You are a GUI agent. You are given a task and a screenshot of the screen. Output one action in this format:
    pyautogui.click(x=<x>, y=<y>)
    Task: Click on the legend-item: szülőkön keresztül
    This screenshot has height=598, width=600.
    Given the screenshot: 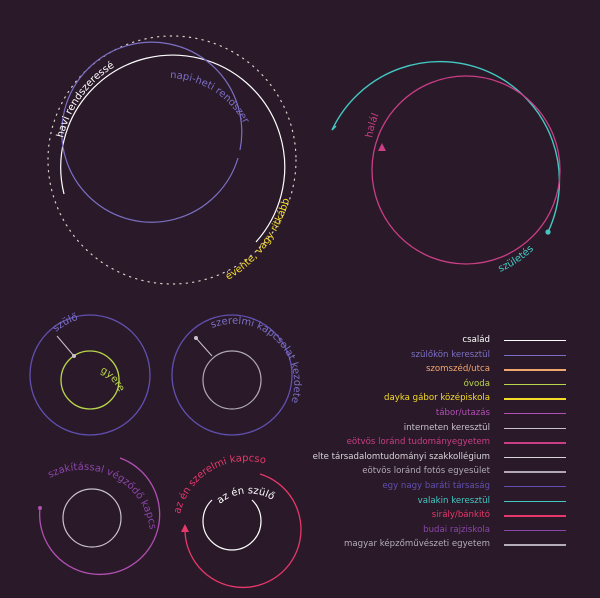 What is the action you would take?
    pyautogui.click(x=435, y=356)
    